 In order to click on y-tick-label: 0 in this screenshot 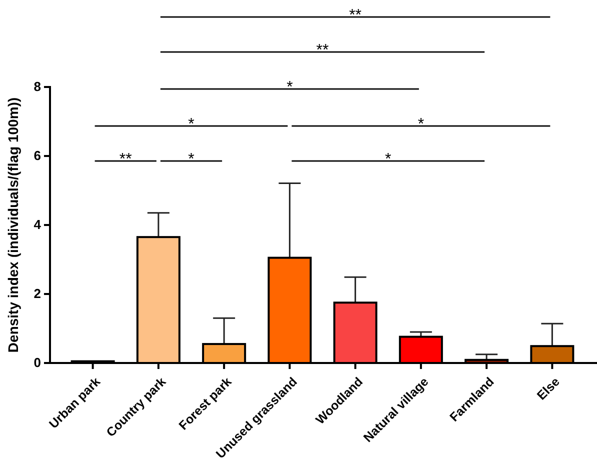, I will do `click(37, 362)`.